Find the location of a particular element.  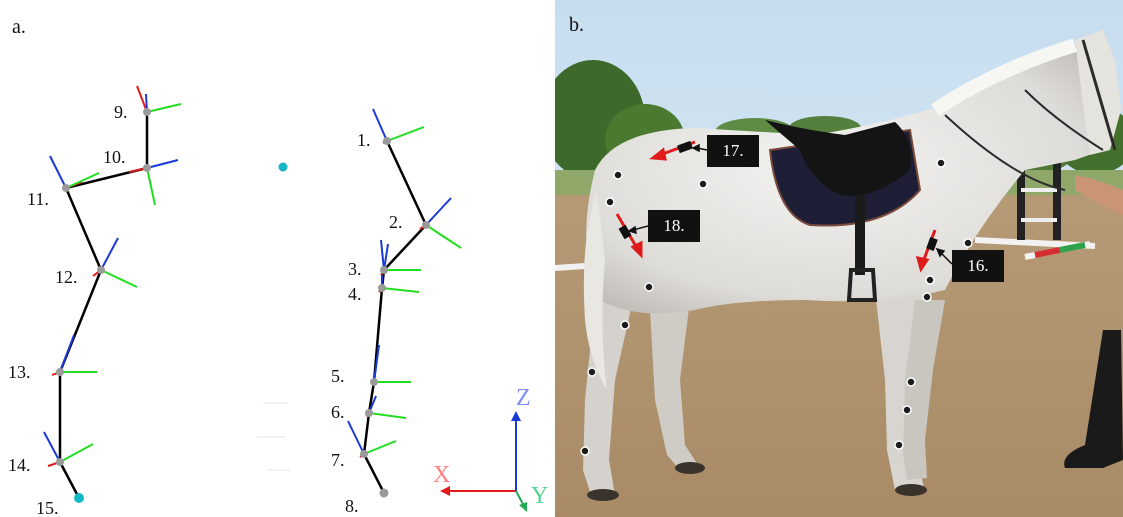

marker-label-5: 5. is located at coordinates (338, 376).